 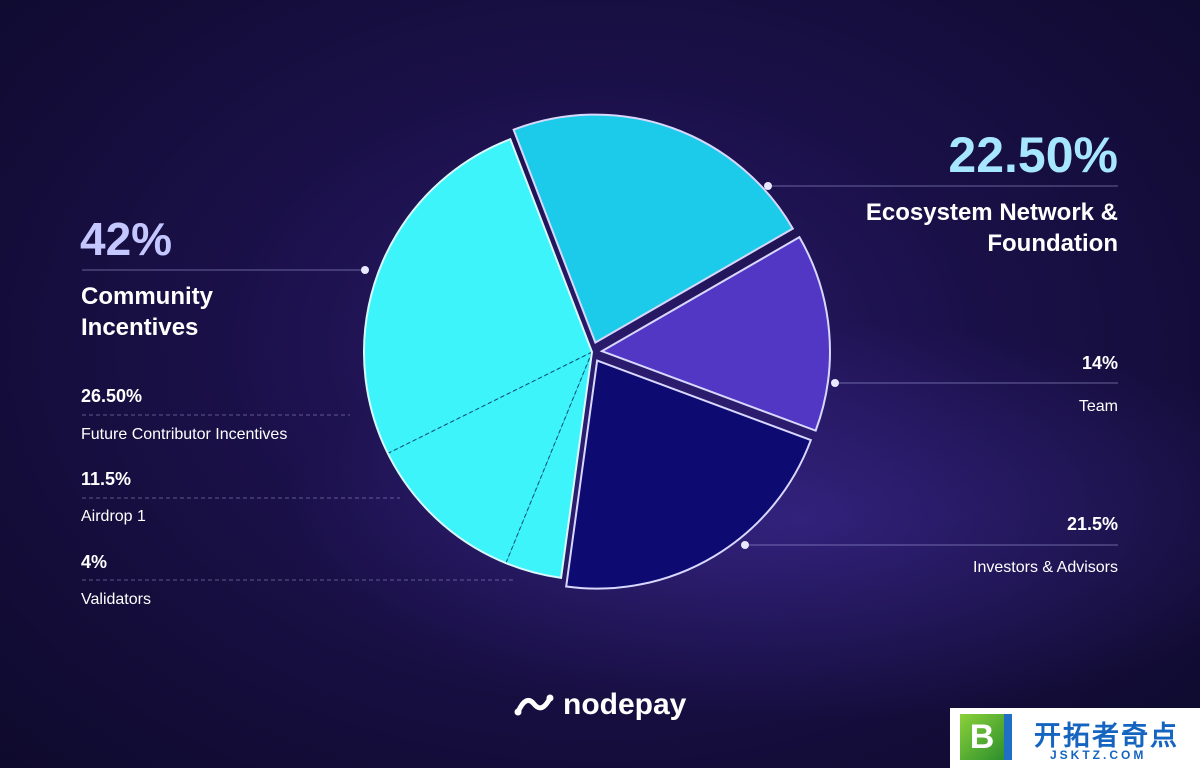 I want to click on breakdown-category: Validators, so click(x=116, y=599).